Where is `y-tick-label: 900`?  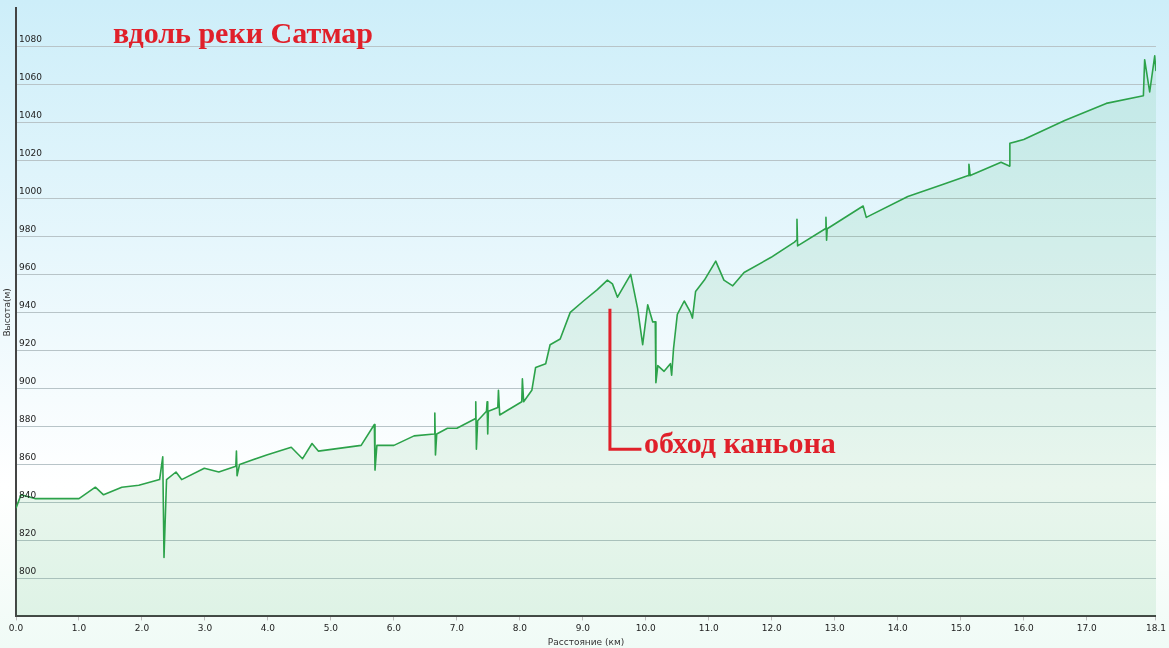
y-tick-label: 900 is located at coordinates (28, 380).